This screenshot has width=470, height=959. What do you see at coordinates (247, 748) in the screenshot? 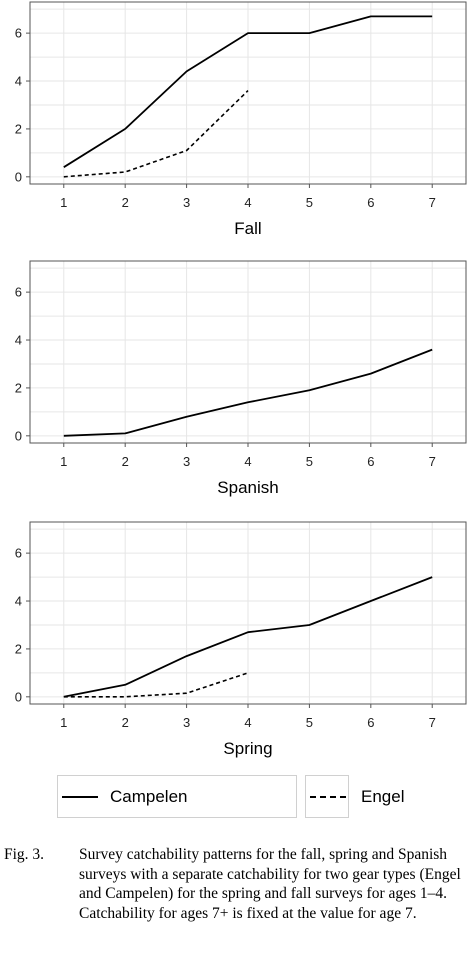
I see `x-axis-label: Spring` at bounding box center [247, 748].